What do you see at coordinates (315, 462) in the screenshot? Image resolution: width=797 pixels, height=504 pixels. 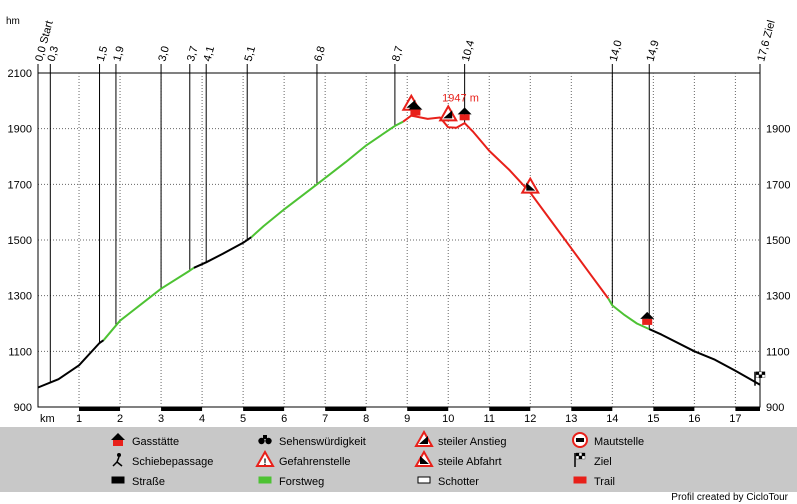 I see `legend-label: Gefahrenstelle` at bounding box center [315, 462].